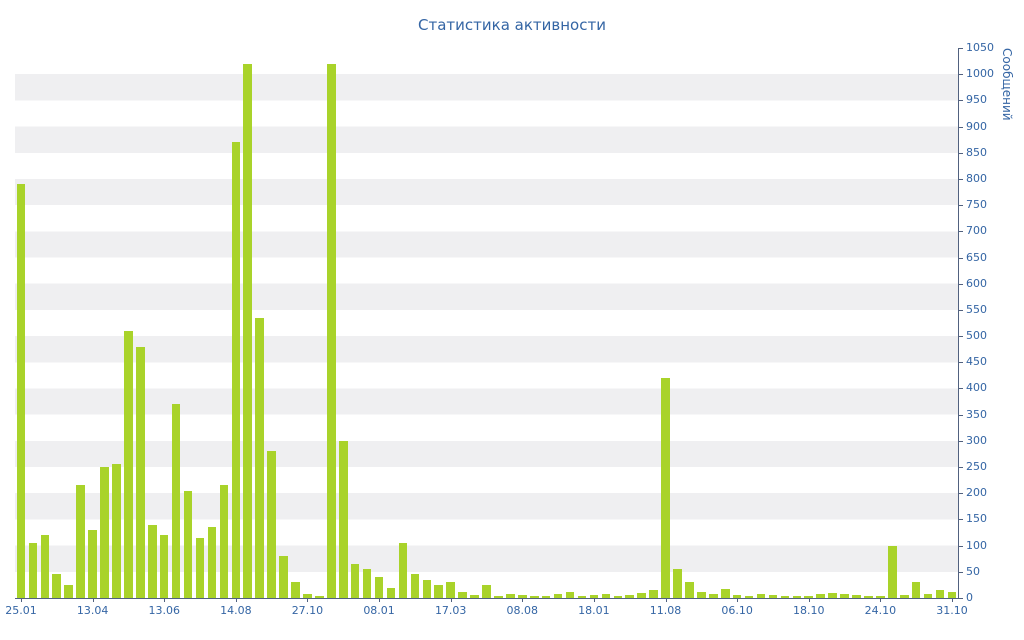 This screenshot has width=1024, height=640. What do you see at coordinates (976, 231) in the screenshot?
I see `y-tick-label: 700` at bounding box center [976, 231].